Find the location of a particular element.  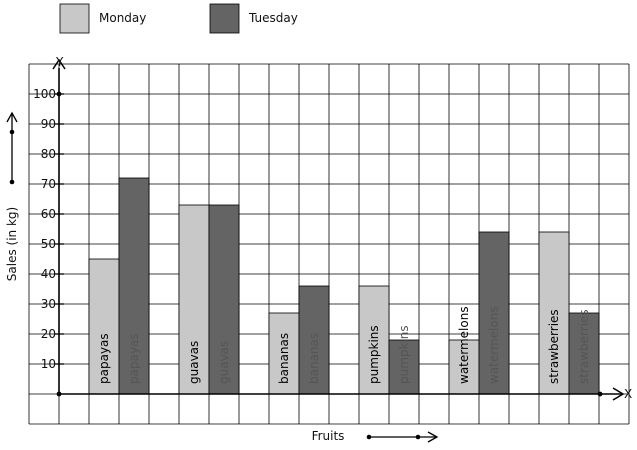

y-axis-letter: Y is located at coordinates (59, 62).